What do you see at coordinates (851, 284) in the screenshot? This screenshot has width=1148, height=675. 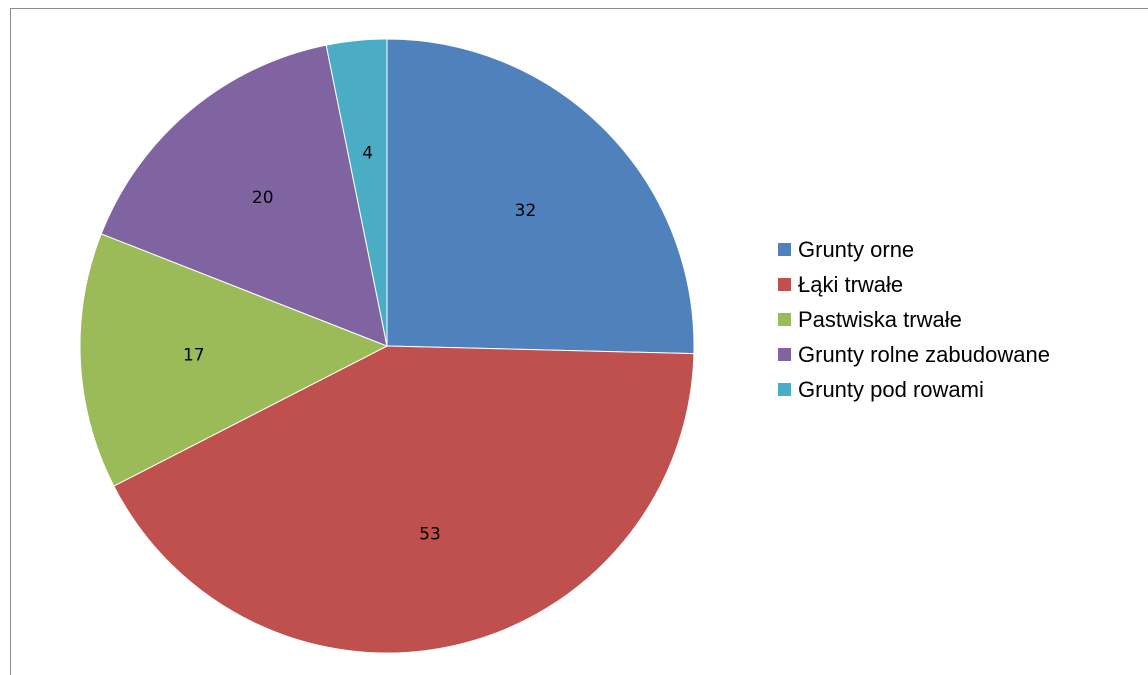 I see `legend-label: Łąki trwałe` at bounding box center [851, 284].